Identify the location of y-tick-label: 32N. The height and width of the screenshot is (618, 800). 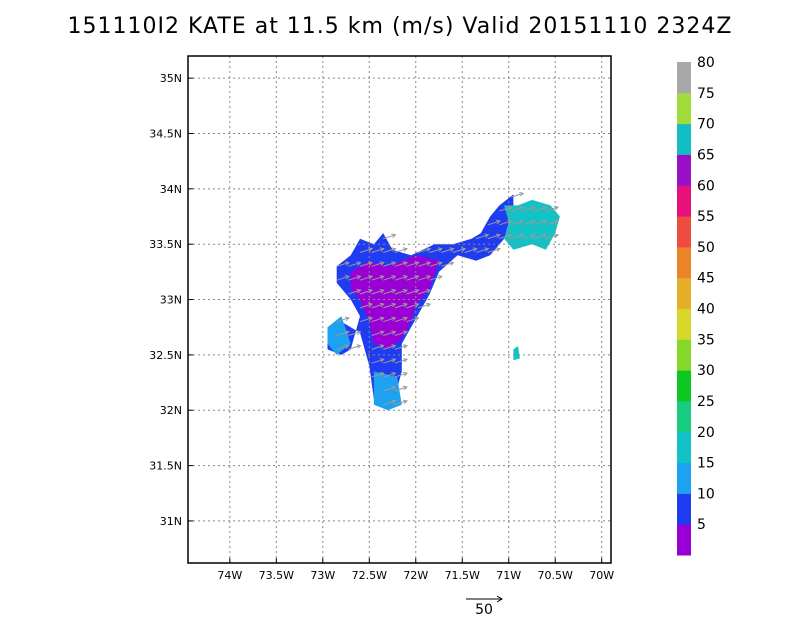
(171, 410).